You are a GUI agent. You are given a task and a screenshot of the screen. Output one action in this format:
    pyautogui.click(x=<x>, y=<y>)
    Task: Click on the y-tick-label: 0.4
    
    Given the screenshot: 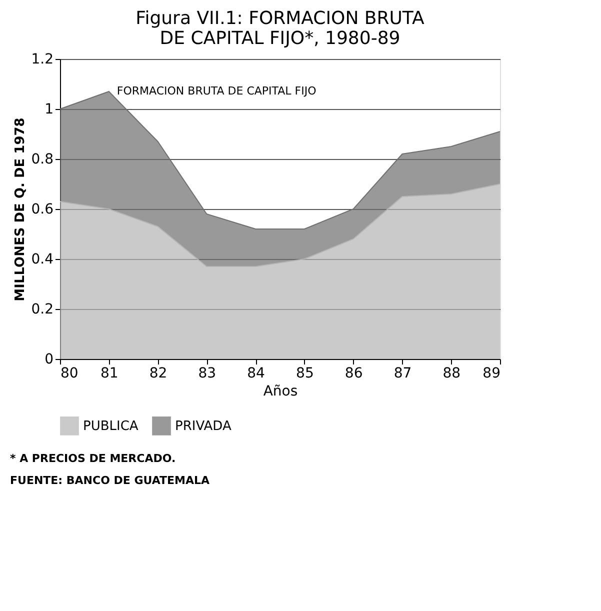 What is the action you would take?
    pyautogui.click(x=42, y=260)
    